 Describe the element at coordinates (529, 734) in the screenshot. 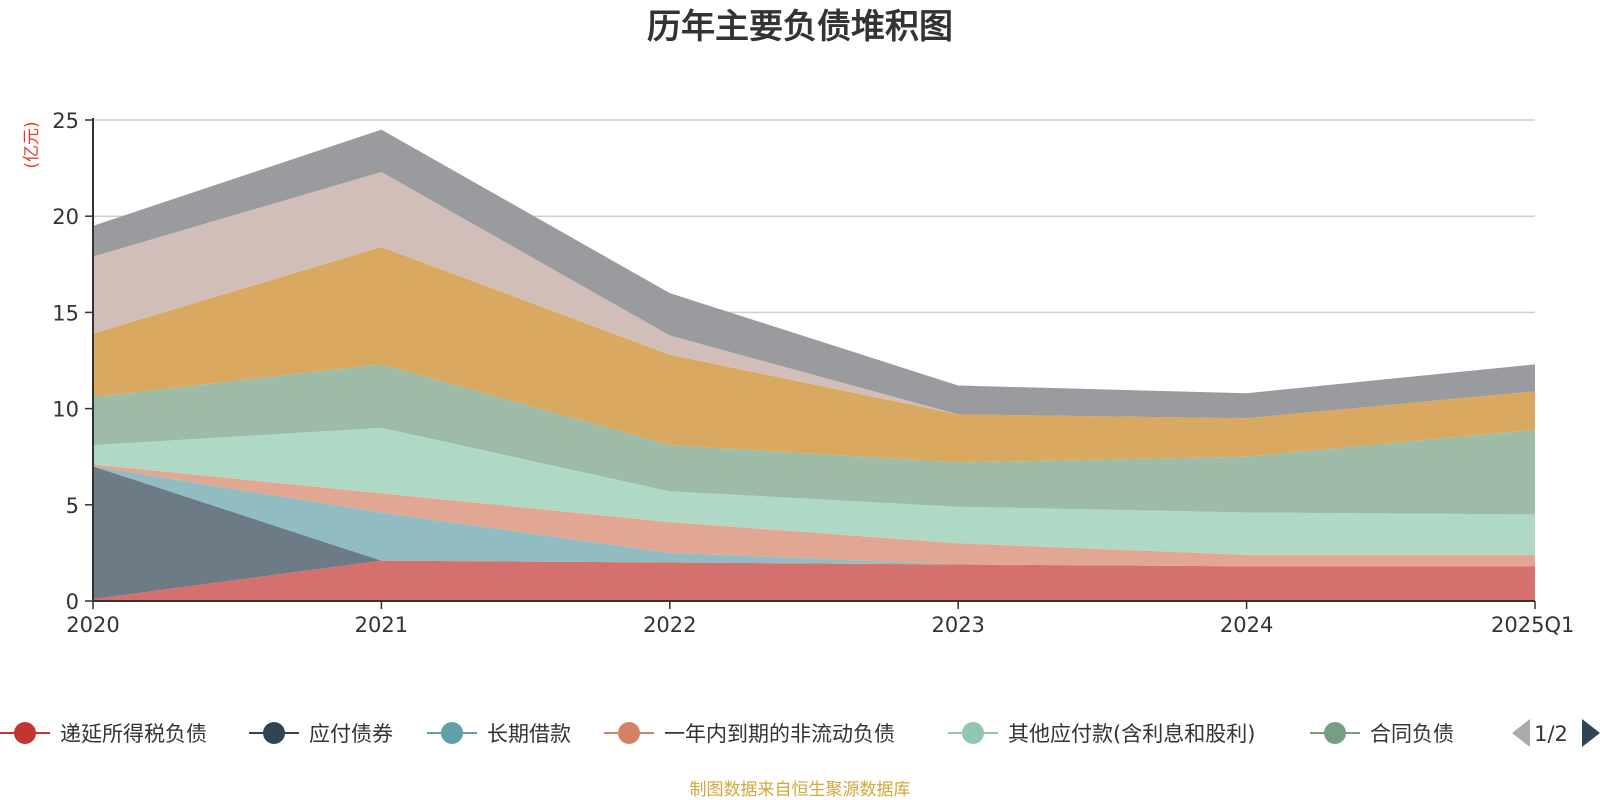

I see `legend-label: 长期借款` at that location.